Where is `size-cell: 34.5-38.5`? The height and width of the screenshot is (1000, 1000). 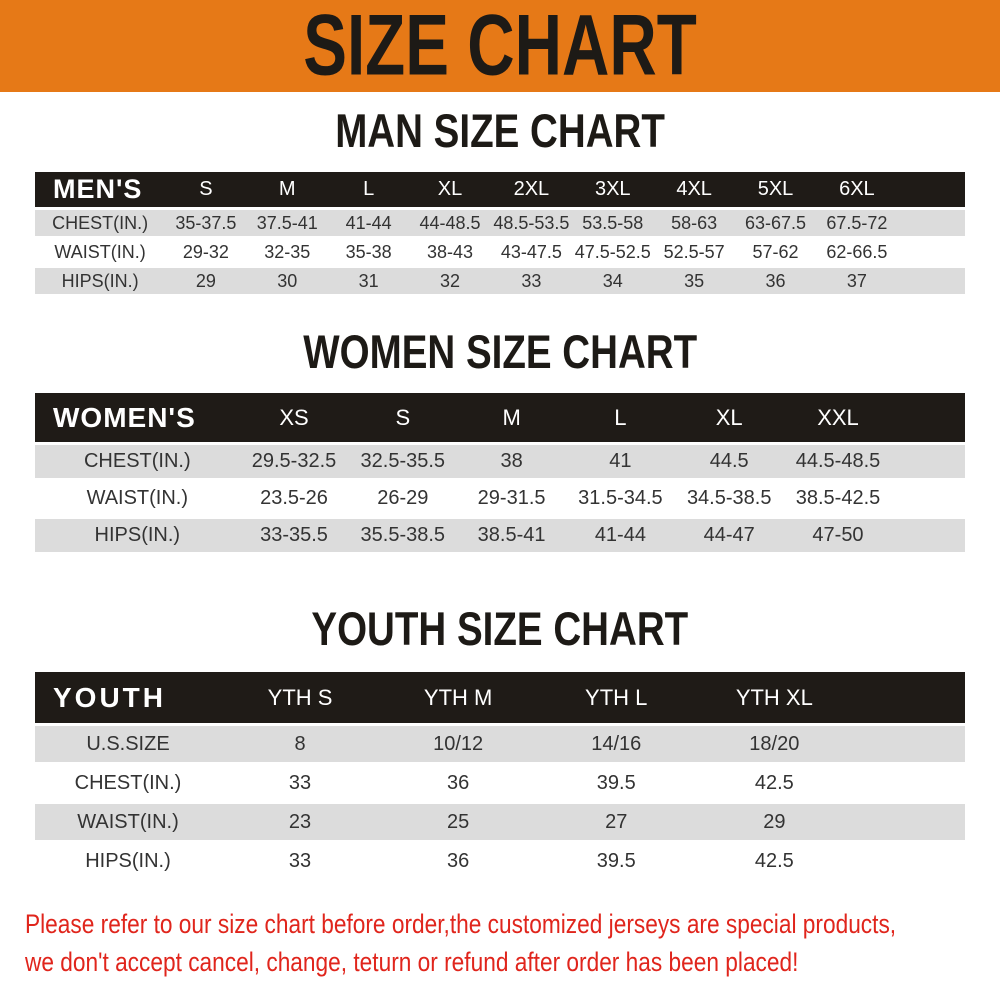
size-cell: 34.5-38.5 is located at coordinates (729, 500).